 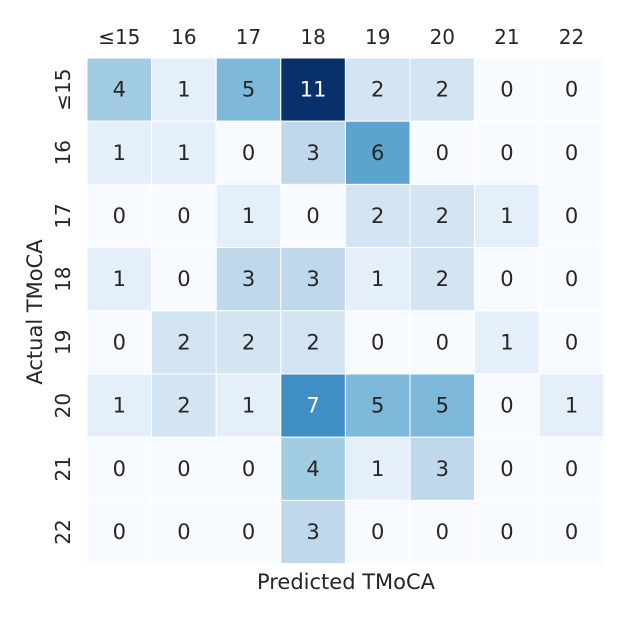 I want to click on y-tick-label: 17, so click(x=63, y=215).